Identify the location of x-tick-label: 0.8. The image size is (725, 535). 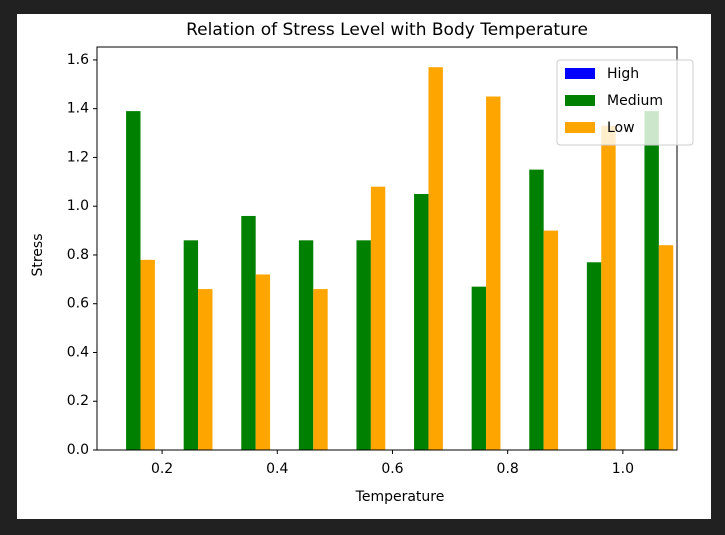
(508, 469).